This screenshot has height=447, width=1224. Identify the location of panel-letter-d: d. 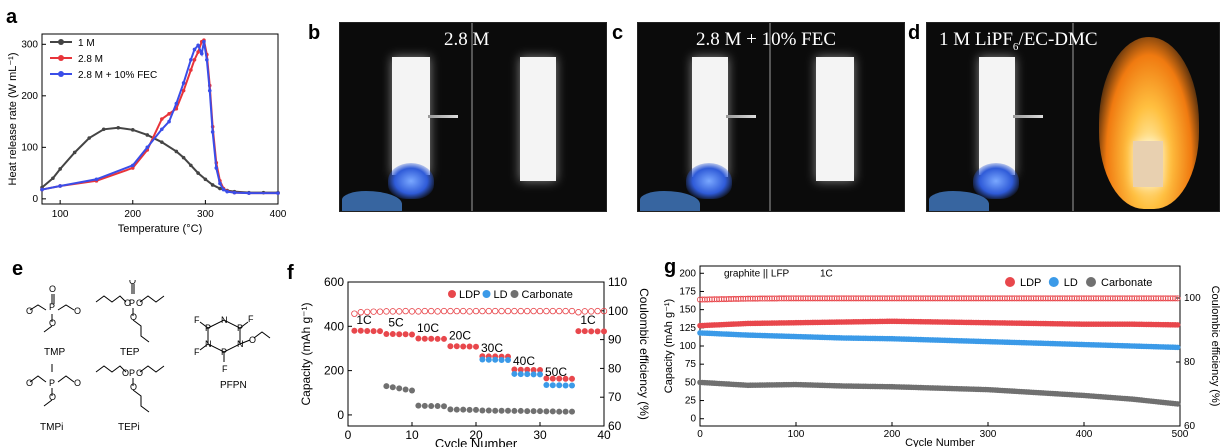
(914, 33).